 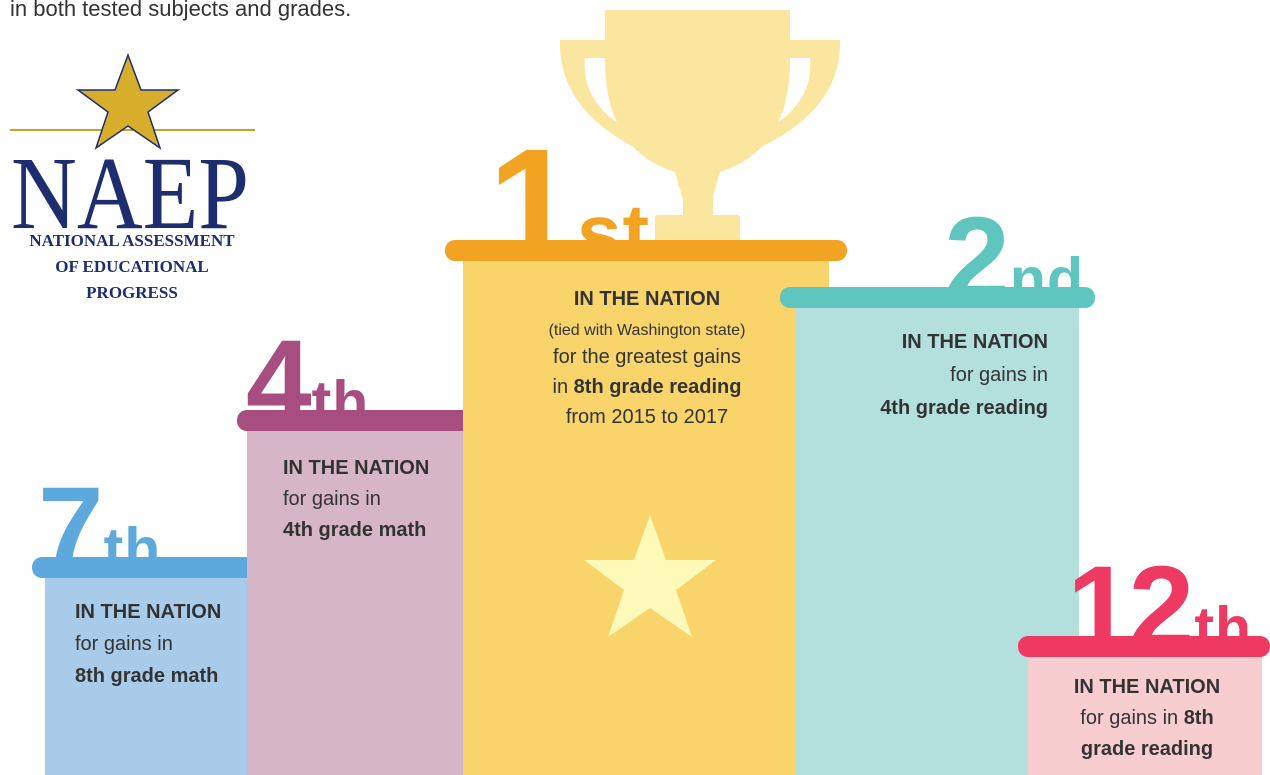 I want to click on caption-line: 4th grade reading, so click(x=964, y=408).